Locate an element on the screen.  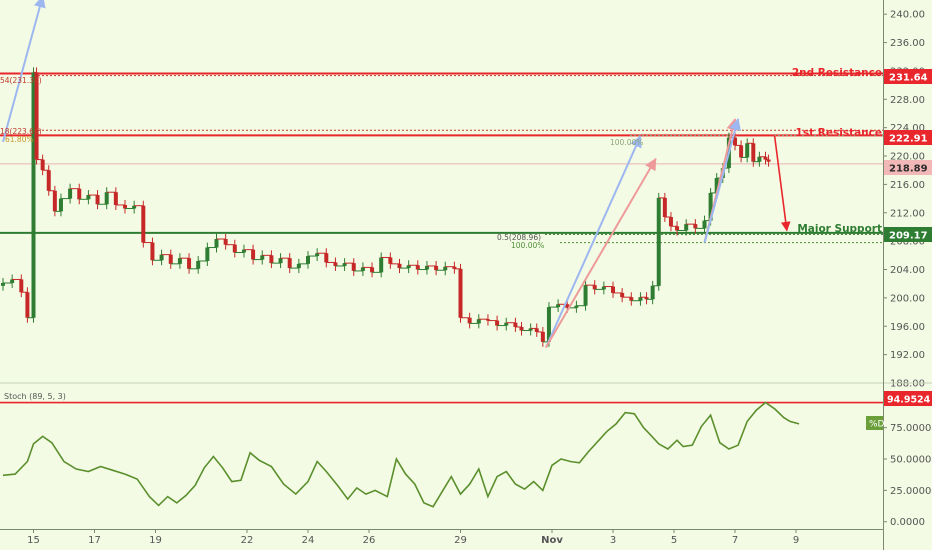
time-tick-label: 24 is located at coordinates (308, 540).